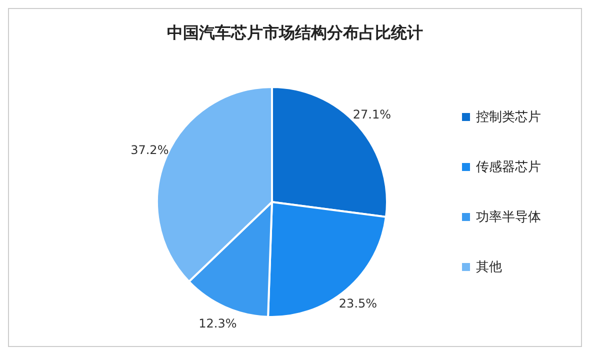 The height and width of the screenshot is (355, 590). What do you see at coordinates (358, 303) in the screenshot?
I see `data-label: 23.5%` at bounding box center [358, 303].